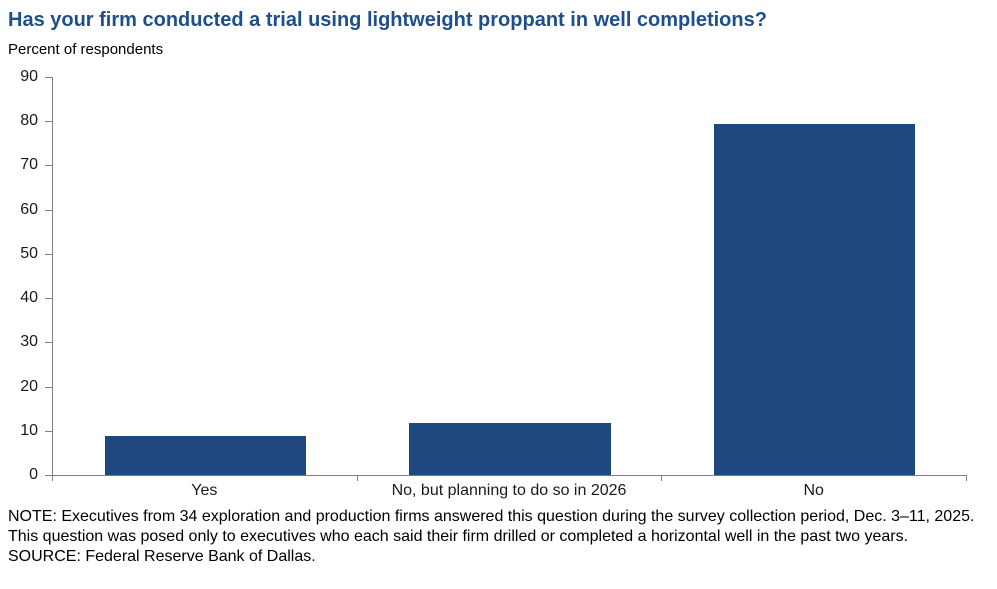 The image size is (997, 589). What do you see at coordinates (29, 76) in the screenshot?
I see `y-axis-tick-label: 90` at bounding box center [29, 76].